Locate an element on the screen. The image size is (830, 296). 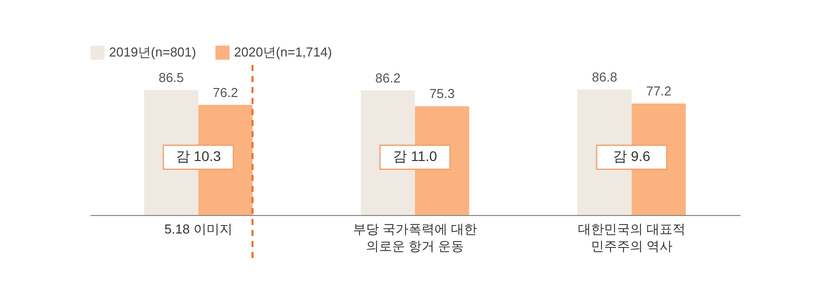
x-tick-label: 대한민국의 대표적 민주주의 역사 is located at coordinates (632, 238).